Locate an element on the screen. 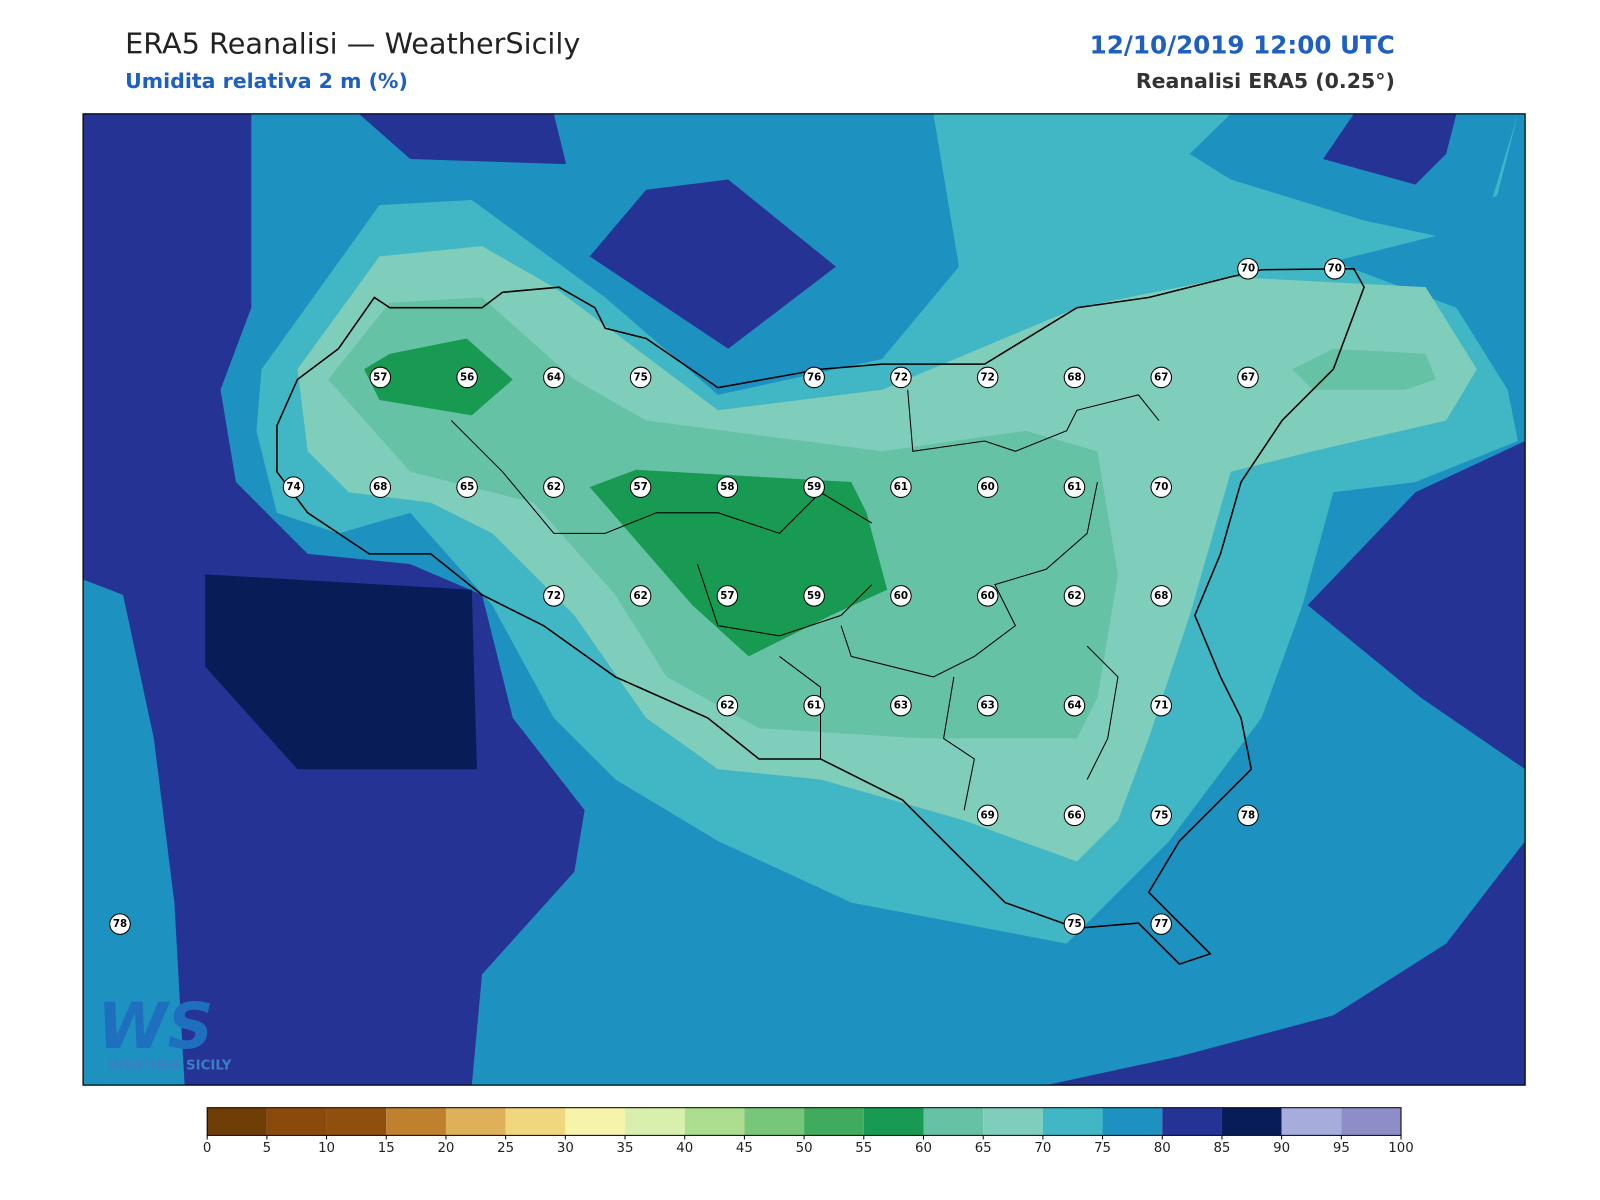  station: 77 is located at coordinates (1161, 924).